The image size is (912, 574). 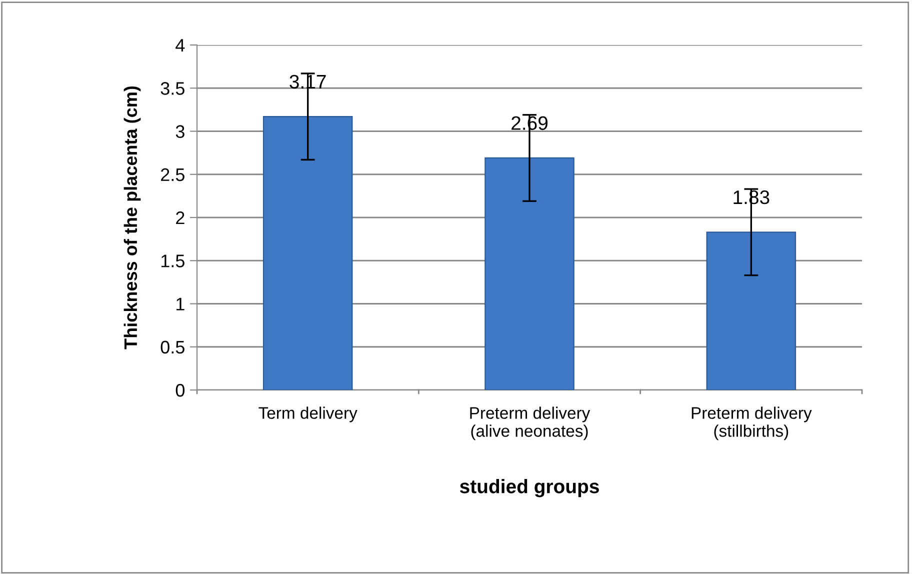 I want to click on y-tick-label: 1, so click(x=180, y=304).